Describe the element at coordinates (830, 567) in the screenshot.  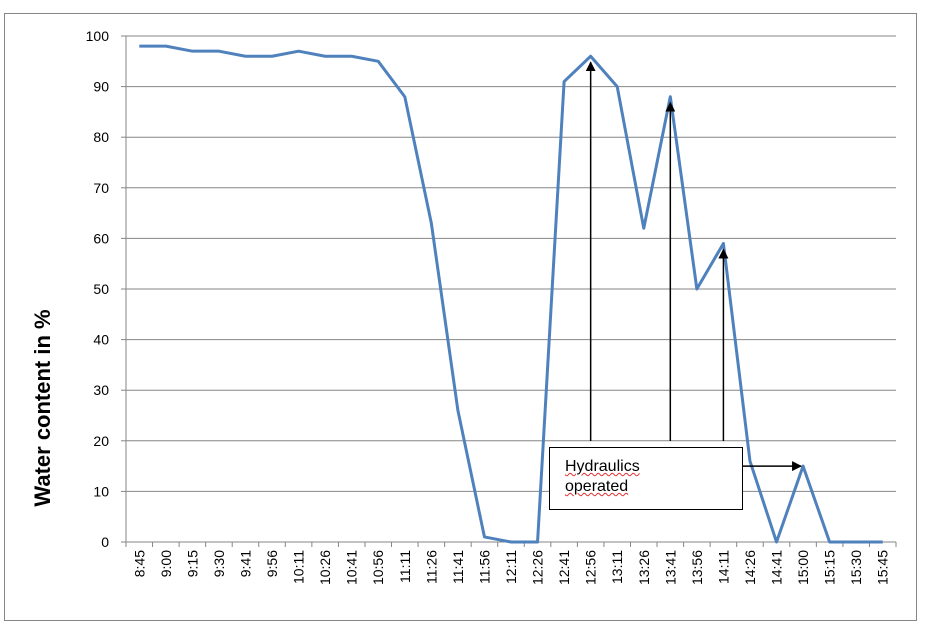
I see `x-tick-label: 15:15` at that location.